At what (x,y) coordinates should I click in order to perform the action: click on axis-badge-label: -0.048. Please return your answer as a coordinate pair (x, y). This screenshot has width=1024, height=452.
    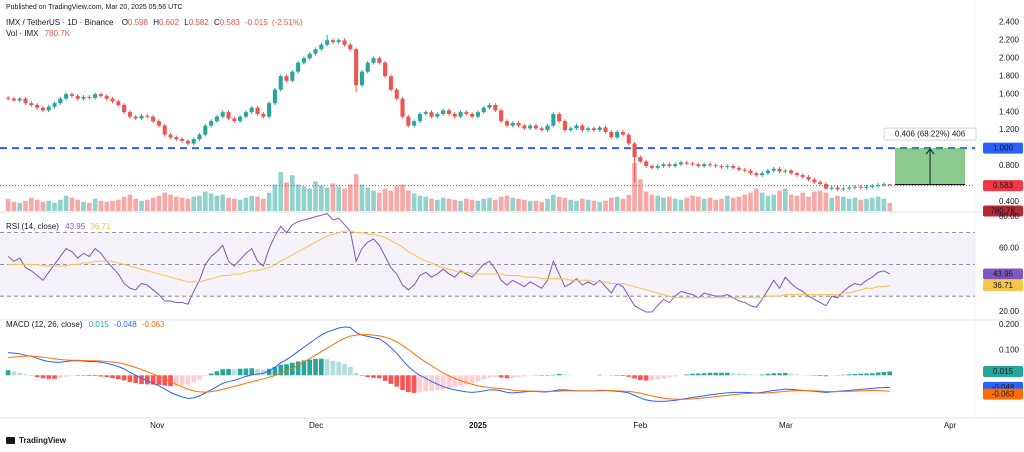
    Looking at the image, I should click on (1003, 387).